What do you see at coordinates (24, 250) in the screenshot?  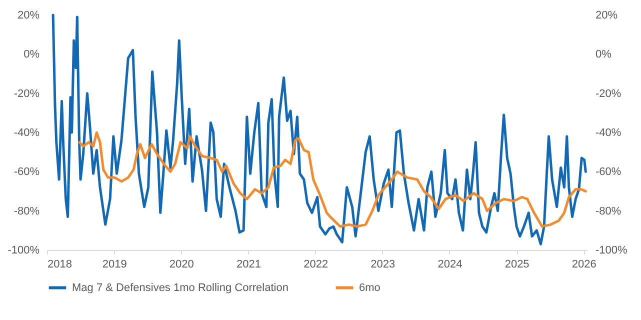 I see `y-tick-label: -100%` at bounding box center [24, 250].